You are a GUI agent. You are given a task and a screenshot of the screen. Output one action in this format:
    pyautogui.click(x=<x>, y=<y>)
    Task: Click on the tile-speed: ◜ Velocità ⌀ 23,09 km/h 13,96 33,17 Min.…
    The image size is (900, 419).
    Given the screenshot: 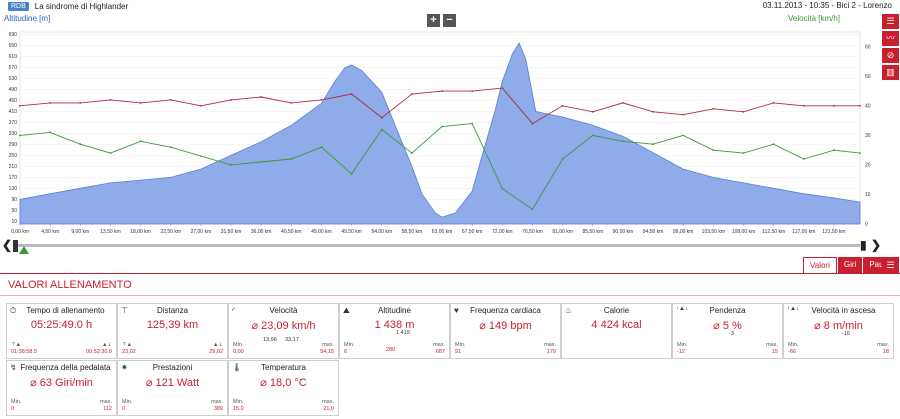 What is the action you would take?
    pyautogui.click(x=283, y=331)
    